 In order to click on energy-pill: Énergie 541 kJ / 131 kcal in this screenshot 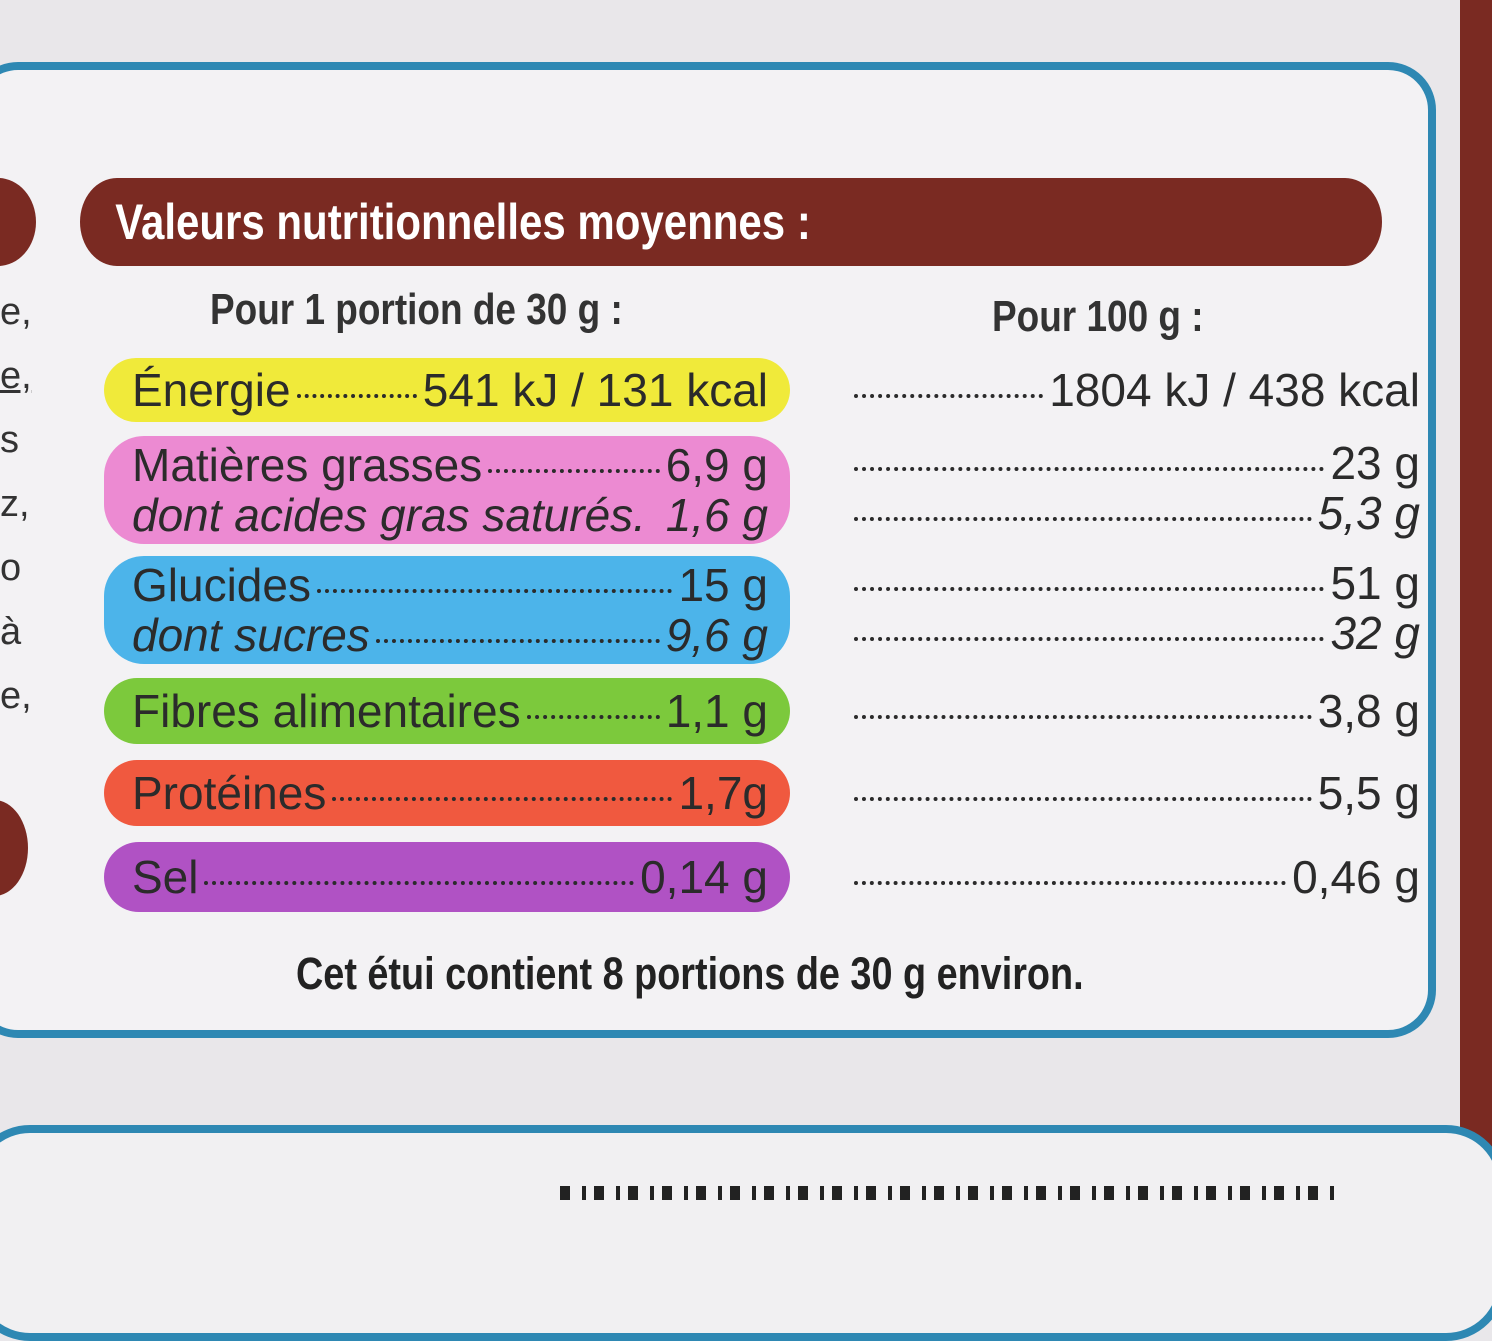, I will do `click(447, 390)`.